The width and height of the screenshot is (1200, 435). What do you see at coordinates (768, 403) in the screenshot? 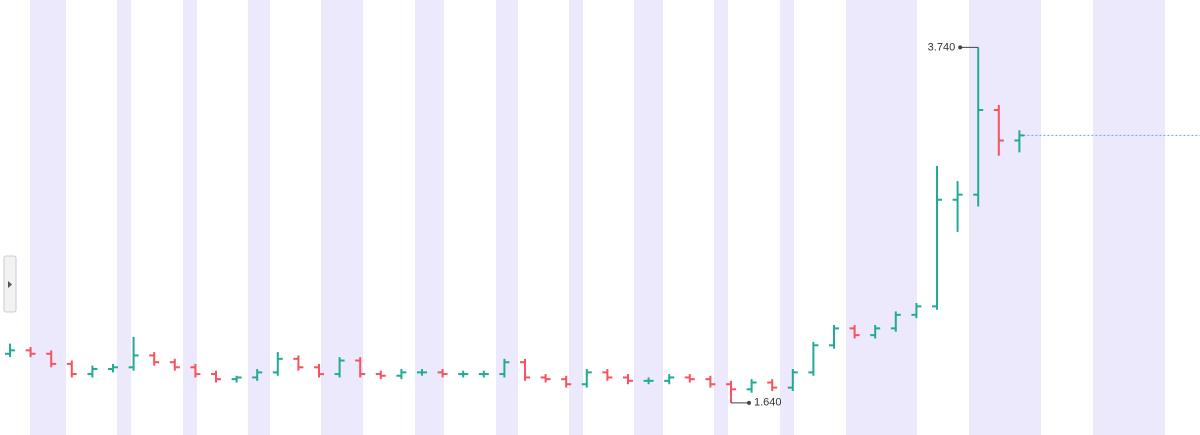
I see `annotation-label: 1.640` at bounding box center [768, 403].